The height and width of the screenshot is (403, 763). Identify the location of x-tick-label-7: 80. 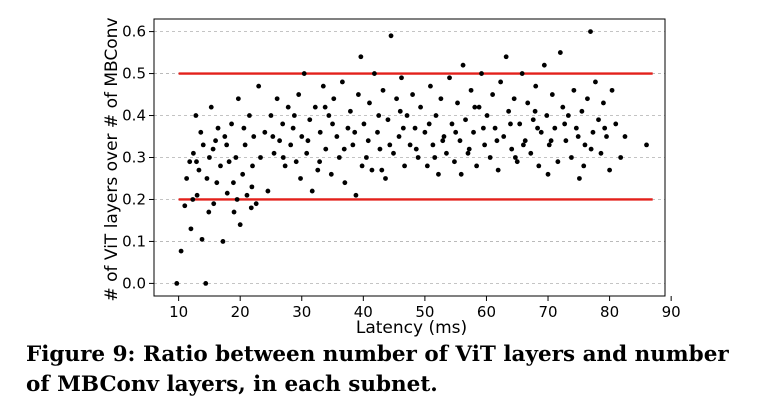
(609, 312).